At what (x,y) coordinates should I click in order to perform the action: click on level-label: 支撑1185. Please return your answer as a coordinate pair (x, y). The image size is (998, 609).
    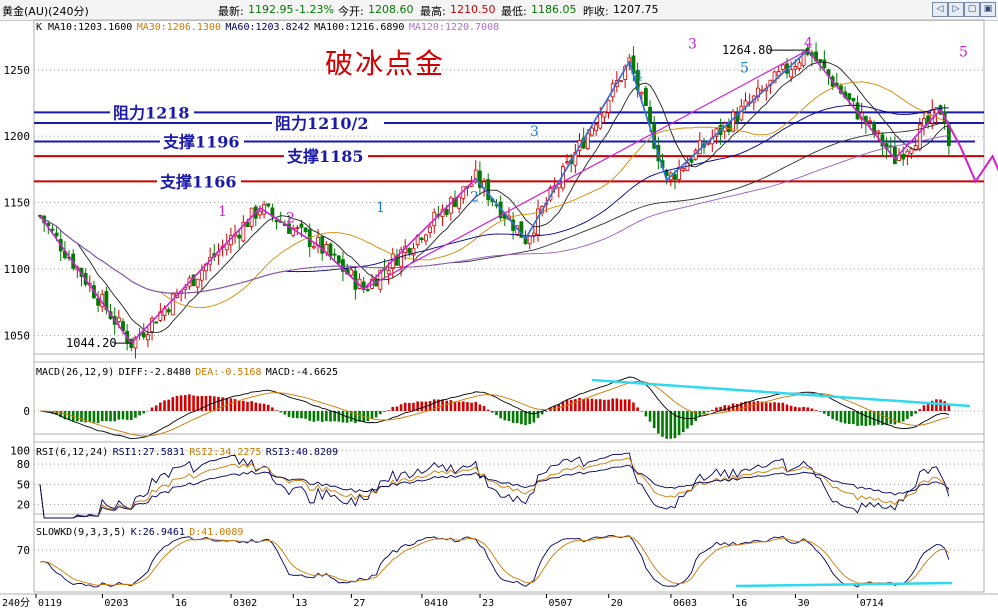
    Looking at the image, I should click on (325, 156).